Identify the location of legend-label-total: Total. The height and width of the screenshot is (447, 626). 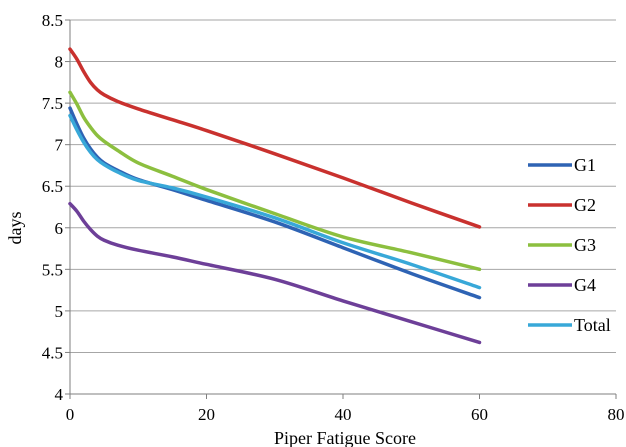
(592, 325).